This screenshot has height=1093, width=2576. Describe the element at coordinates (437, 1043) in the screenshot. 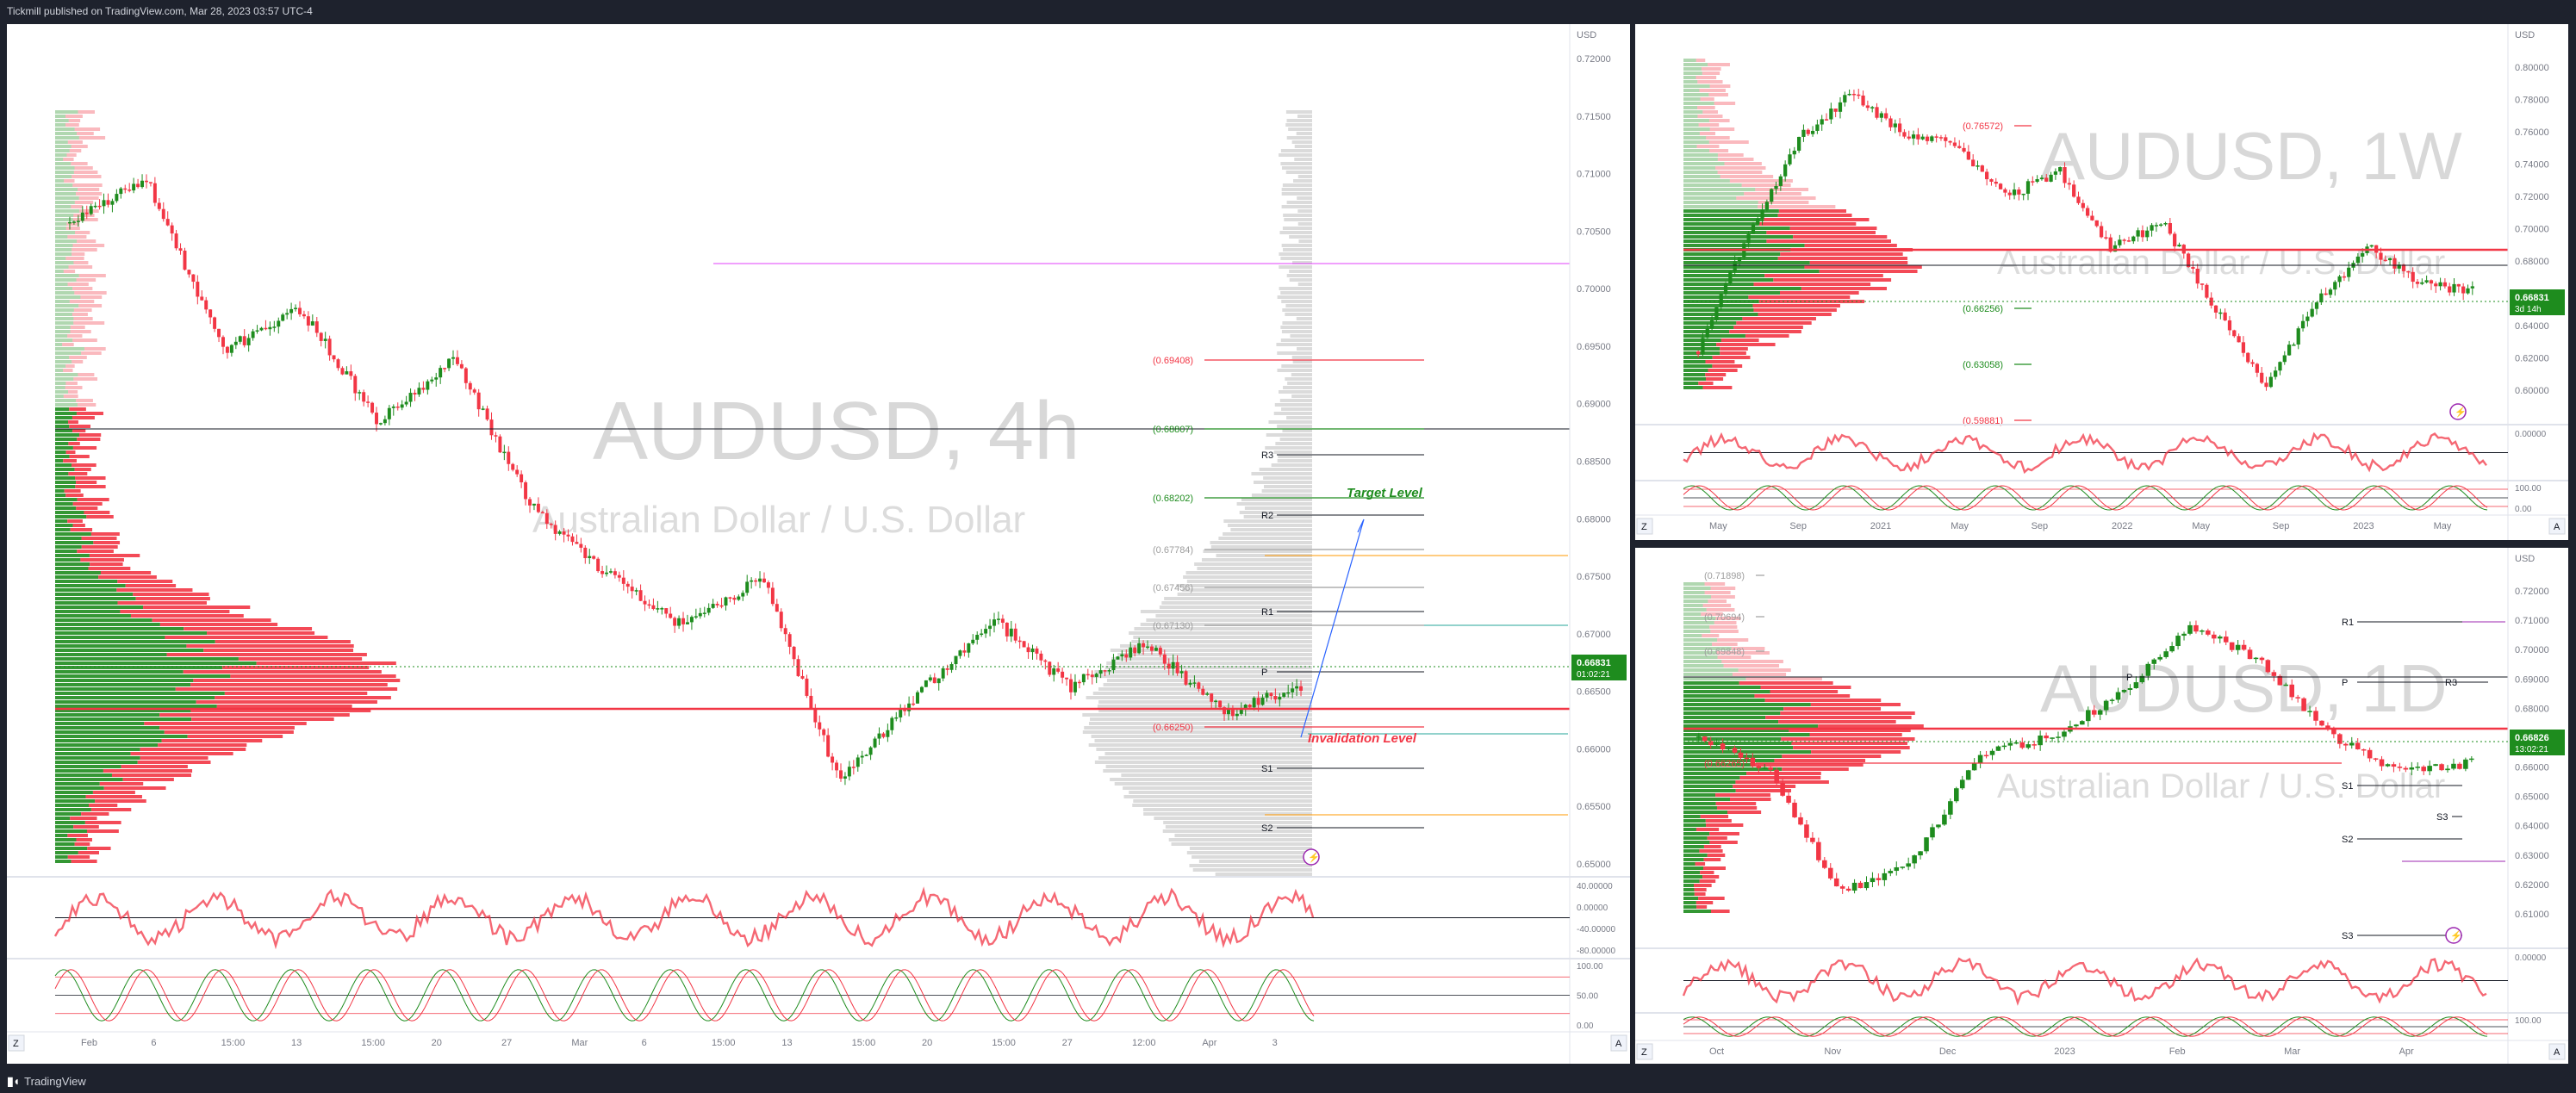

I see `time-tick: 20` at that location.